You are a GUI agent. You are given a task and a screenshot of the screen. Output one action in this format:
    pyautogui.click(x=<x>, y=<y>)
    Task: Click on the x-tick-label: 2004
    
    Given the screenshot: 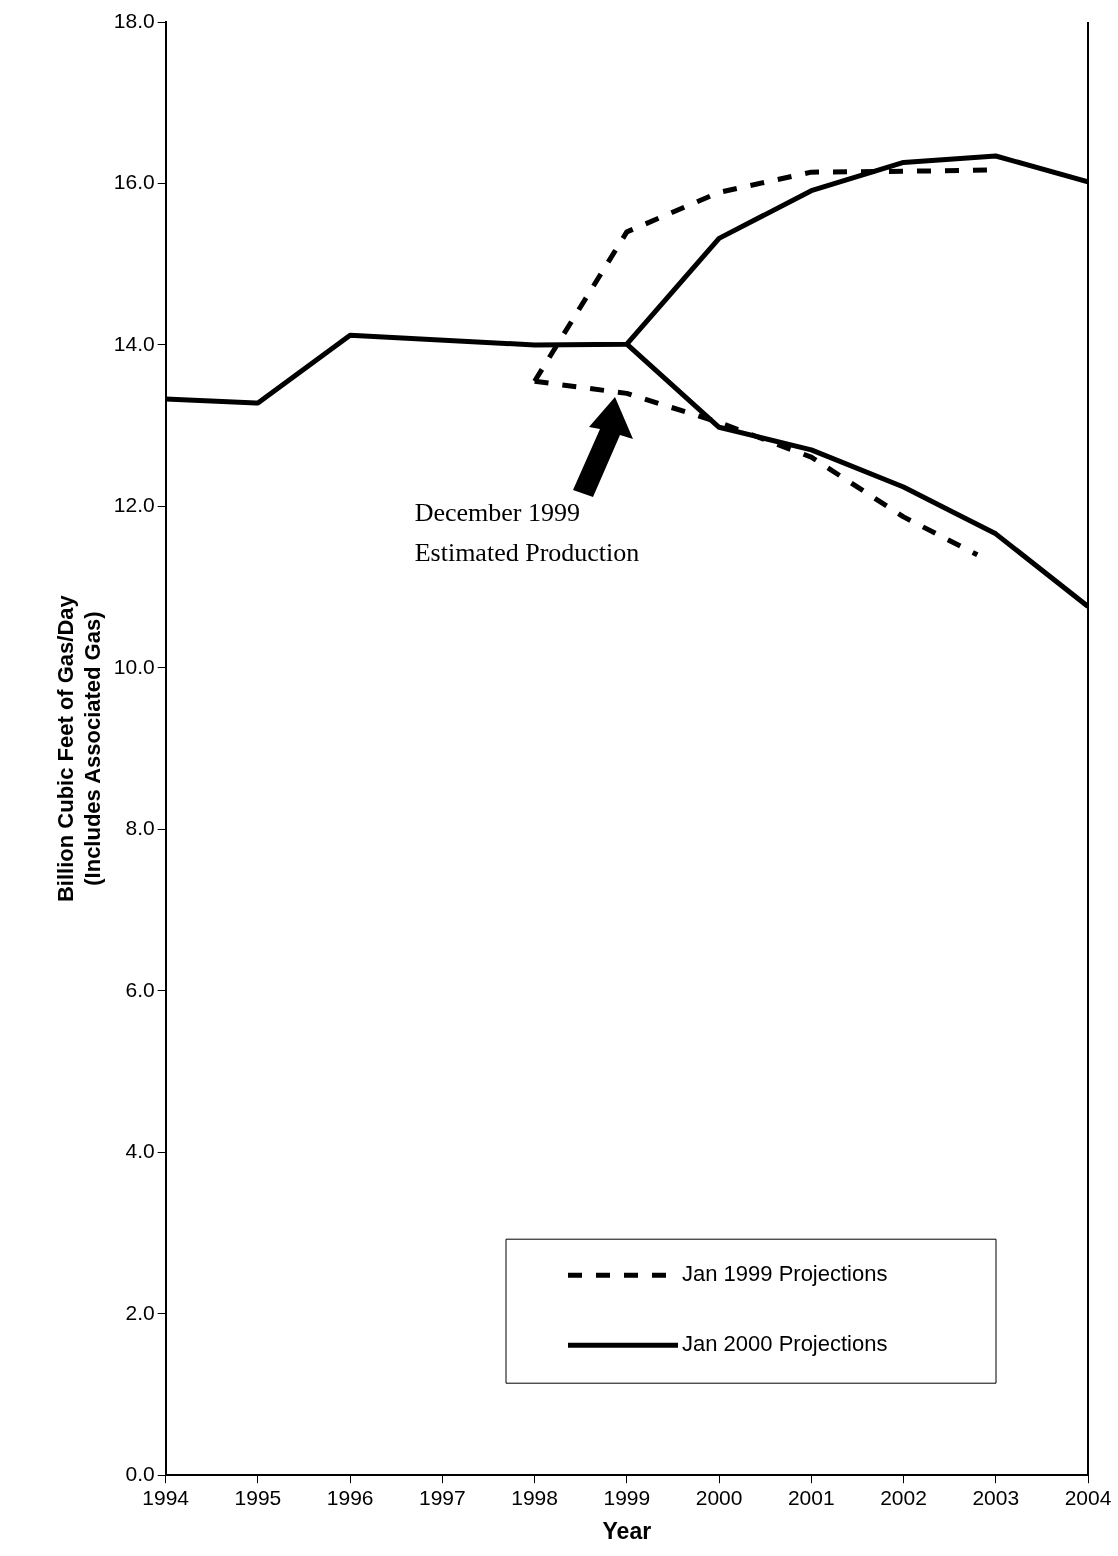 What is the action you would take?
    pyautogui.click(x=1088, y=1497)
    